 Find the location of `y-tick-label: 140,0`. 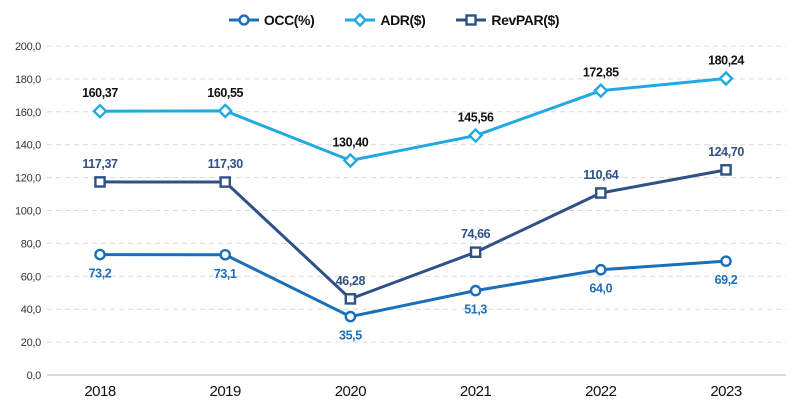

y-tick-label: 140,0 is located at coordinates (28, 146).